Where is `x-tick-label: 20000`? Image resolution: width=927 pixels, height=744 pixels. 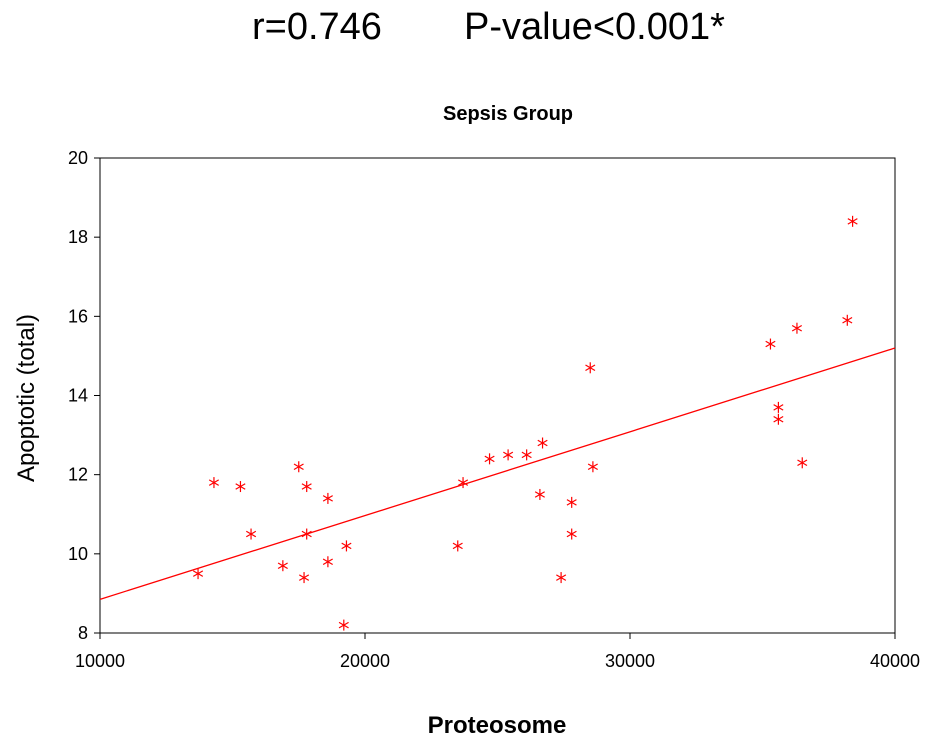
x-tick-label: 20000 is located at coordinates (365, 661).